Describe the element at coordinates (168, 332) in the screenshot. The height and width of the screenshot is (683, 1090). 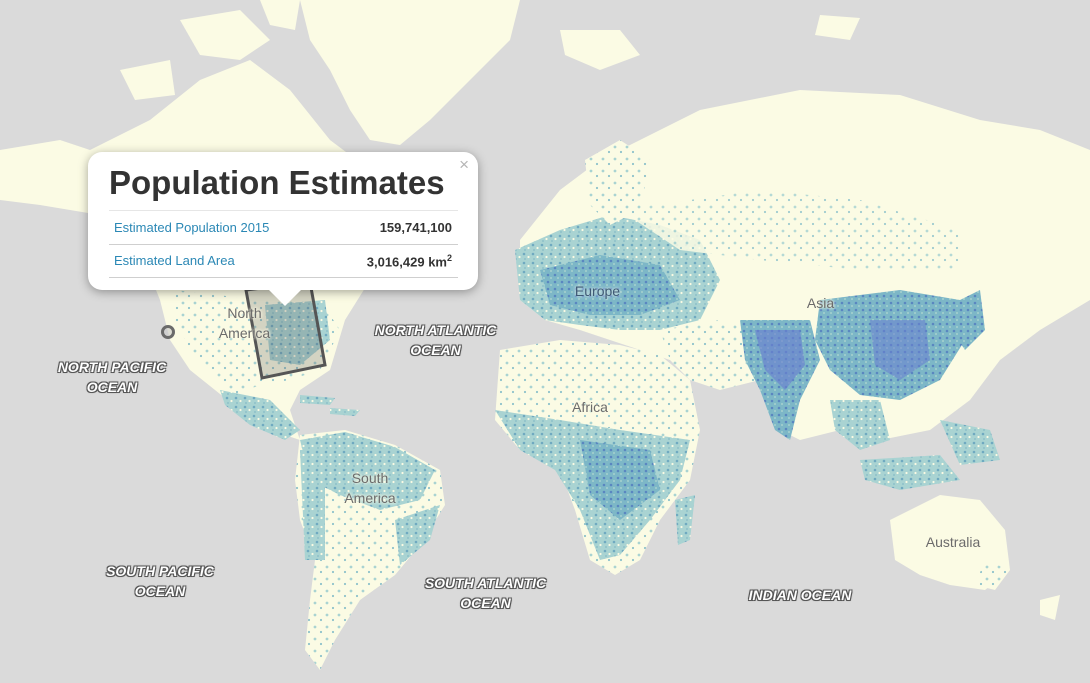
I see `location-marker` at that location.